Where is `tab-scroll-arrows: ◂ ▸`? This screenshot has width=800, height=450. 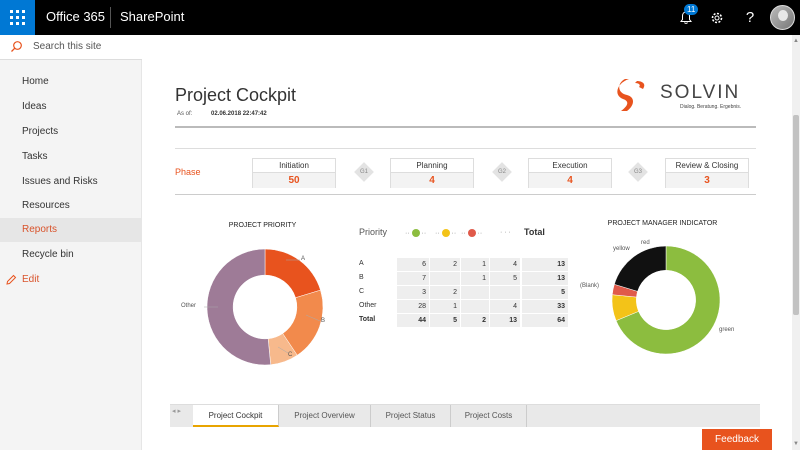
tab-scroll-arrows: ◂ ▸ is located at coordinates (176, 411).